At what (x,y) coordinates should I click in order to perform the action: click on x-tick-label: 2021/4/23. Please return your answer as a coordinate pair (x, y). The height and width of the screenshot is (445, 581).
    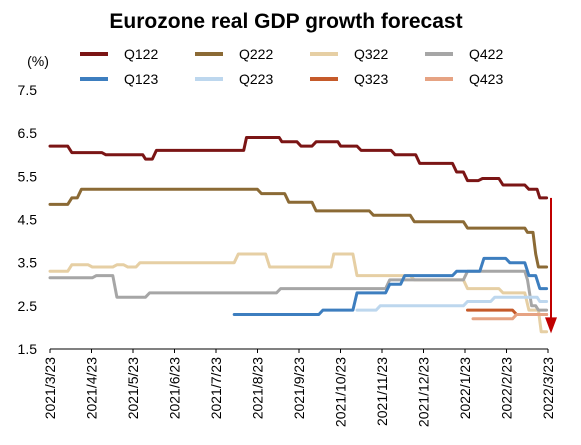
    Looking at the image, I should click on (92, 388).